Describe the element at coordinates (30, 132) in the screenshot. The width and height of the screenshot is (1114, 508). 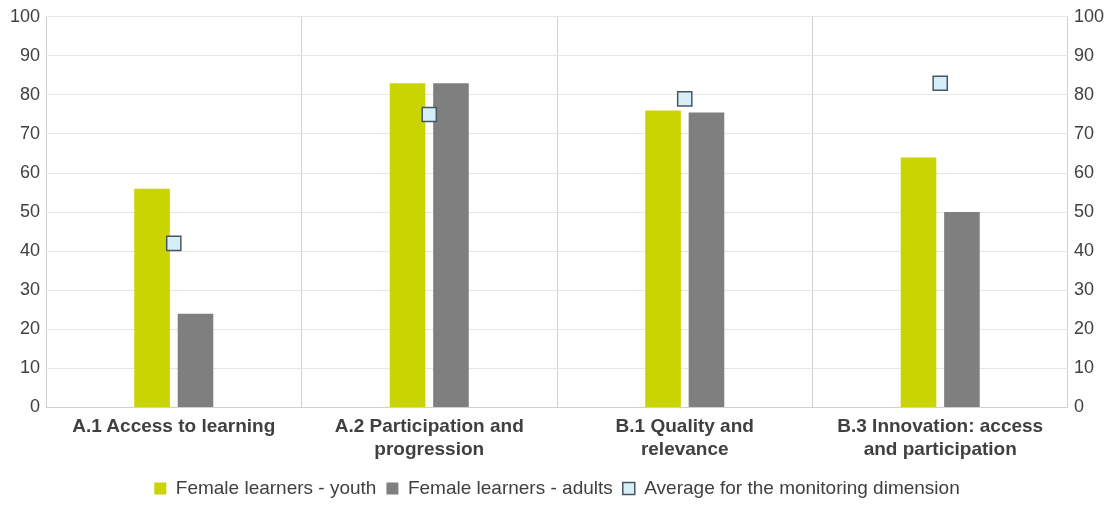
I see `y-tick-label: 70` at that location.